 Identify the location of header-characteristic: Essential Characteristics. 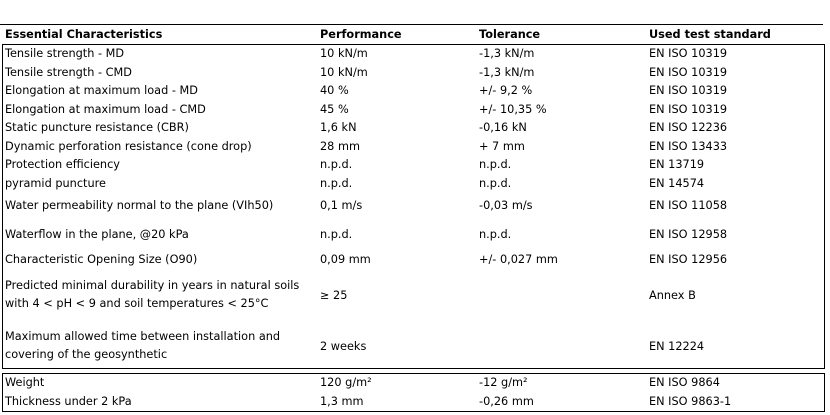
(84, 34).